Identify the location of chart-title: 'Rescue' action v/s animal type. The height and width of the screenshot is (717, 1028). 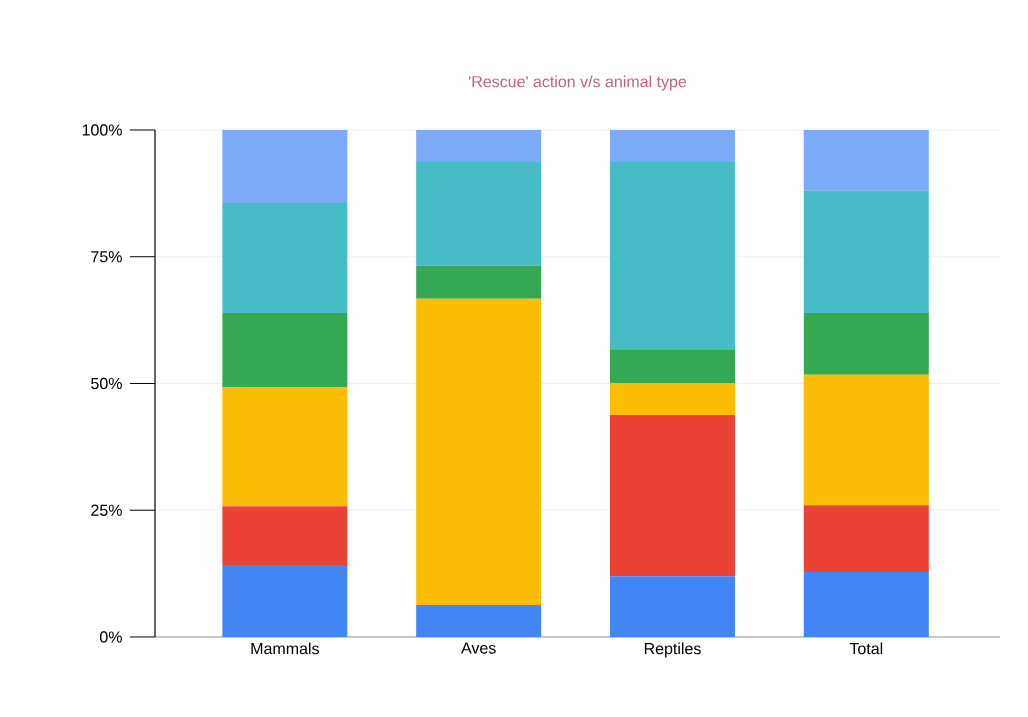
(577, 83).